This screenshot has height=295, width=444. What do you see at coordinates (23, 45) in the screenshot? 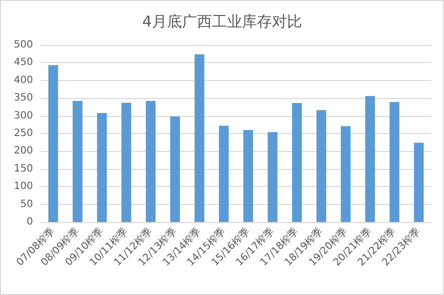
I see `y-tick-label: 500` at bounding box center [23, 45].